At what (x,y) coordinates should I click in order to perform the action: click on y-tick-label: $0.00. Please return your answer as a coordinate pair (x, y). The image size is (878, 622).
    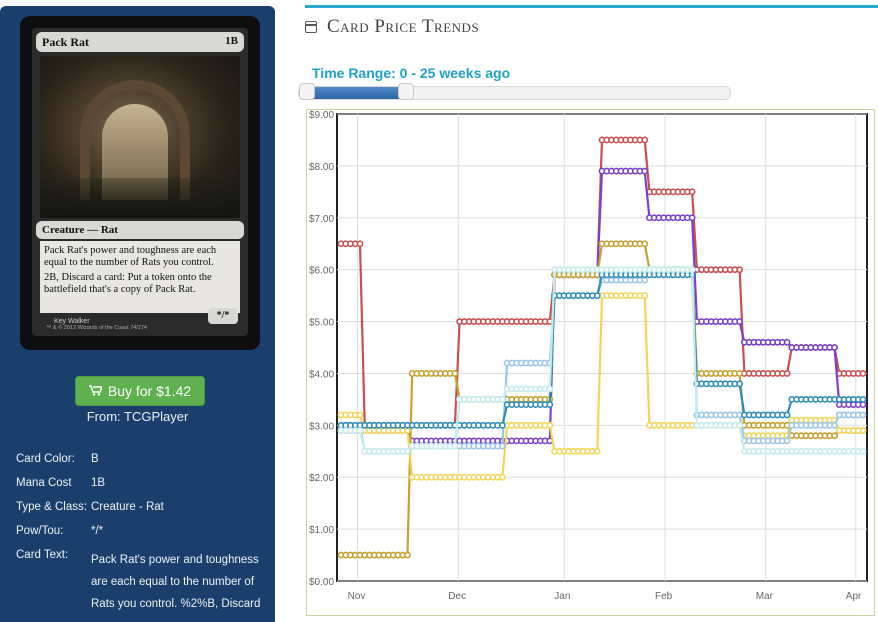
    Looking at the image, I should click on (321, 582).